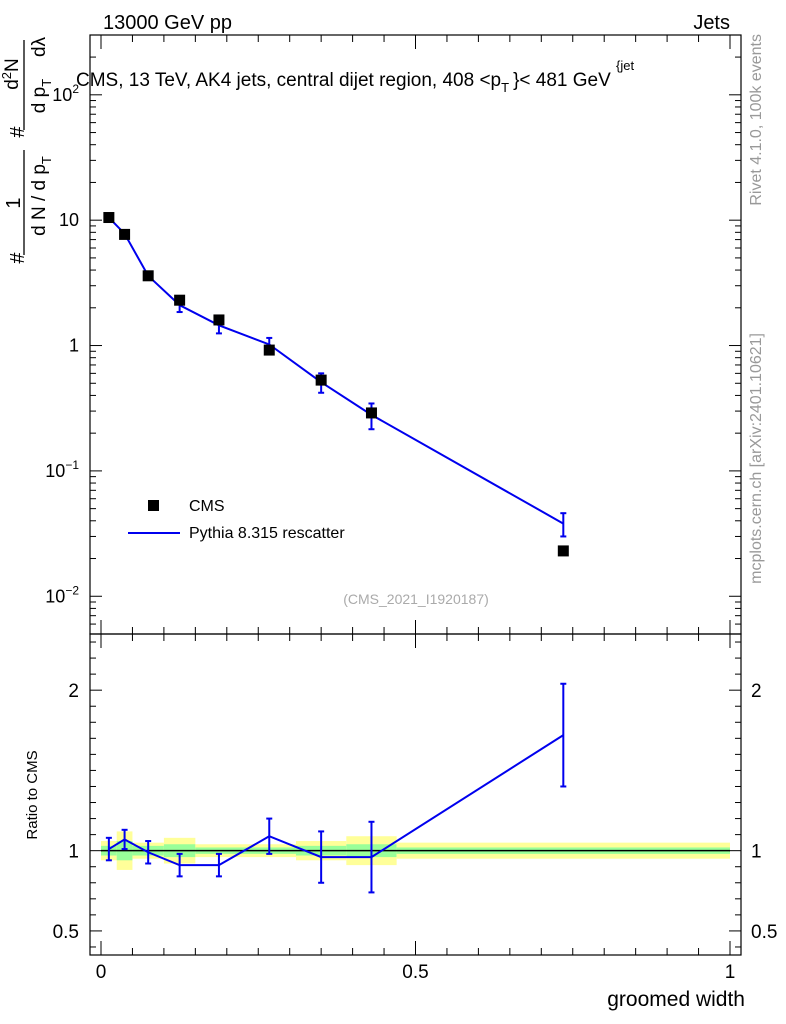 Image resolution: width=786 pixels, height=1024 pixels. What do you see at coordinates (101, 972) in the screenshot?
I see `xtick-label: 0` at bounding box center [101, 972].